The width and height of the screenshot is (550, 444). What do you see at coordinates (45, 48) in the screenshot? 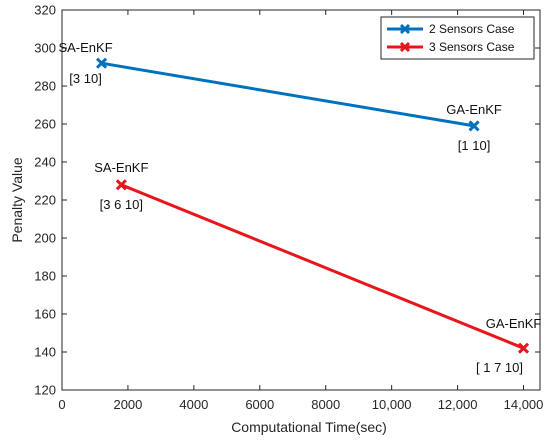
I see `y-tick-label: 300` at bounding box center [45, 48].